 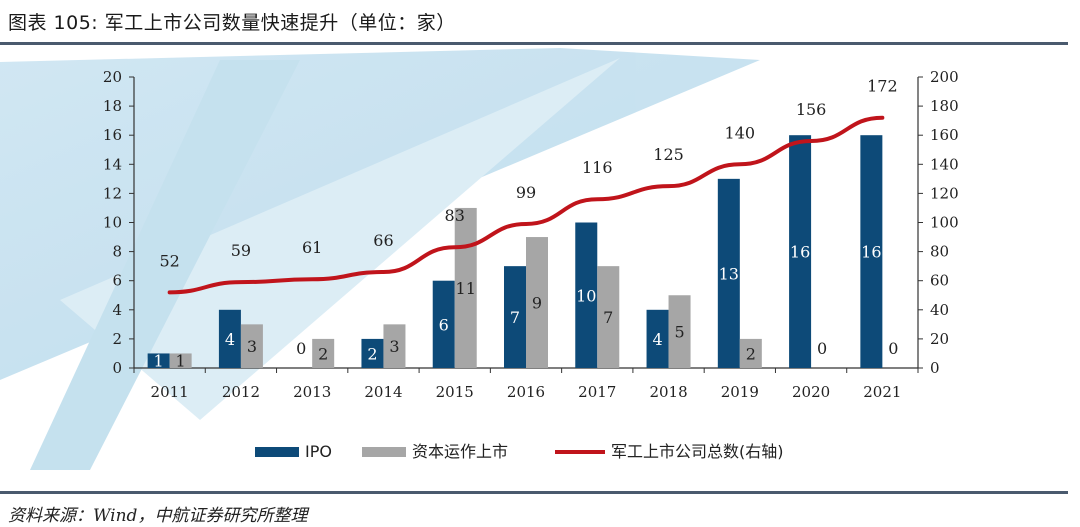 I want to click on y-left-tick-label: 0, so click(x=117, y=368).